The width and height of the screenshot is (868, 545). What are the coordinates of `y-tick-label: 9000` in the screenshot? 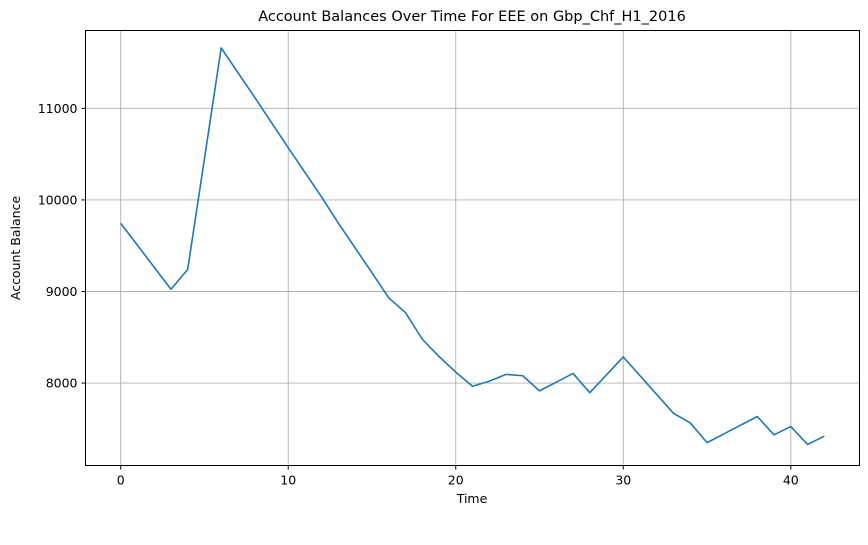 It's located at (62, 291).